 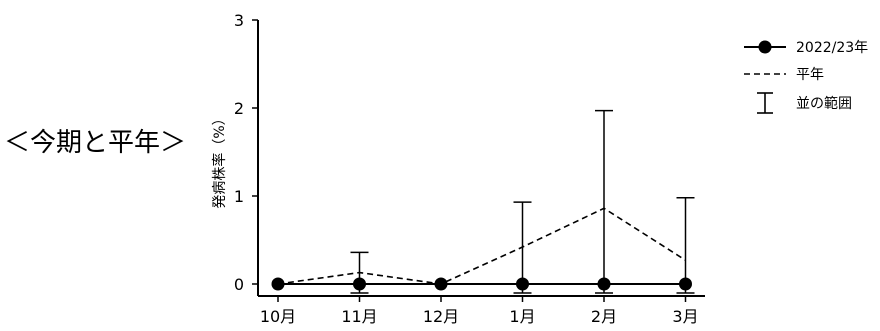 I want to click on x-tick-label: 2月, so click(x=604, y=316).